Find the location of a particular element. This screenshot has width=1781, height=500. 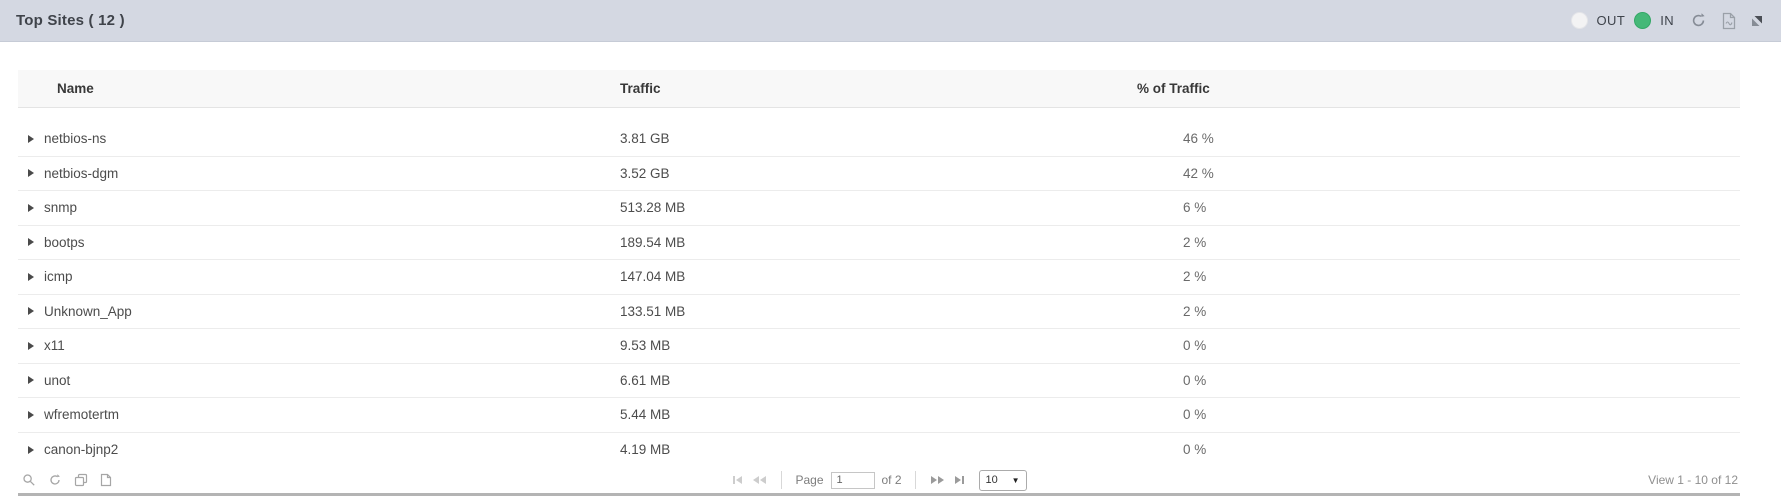

table-row: snmp 513.28 MB 6 % is located at coordinates (879, 208).